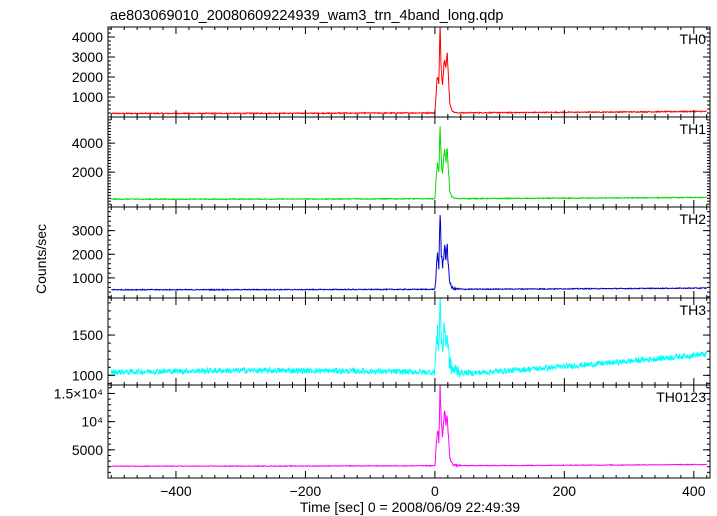 This screenshot has width=717, height=516. What do you see at coordinates (681, 397) in the screenshot?
I see `panel-label: TH0123` at bounding box center [681, 397].